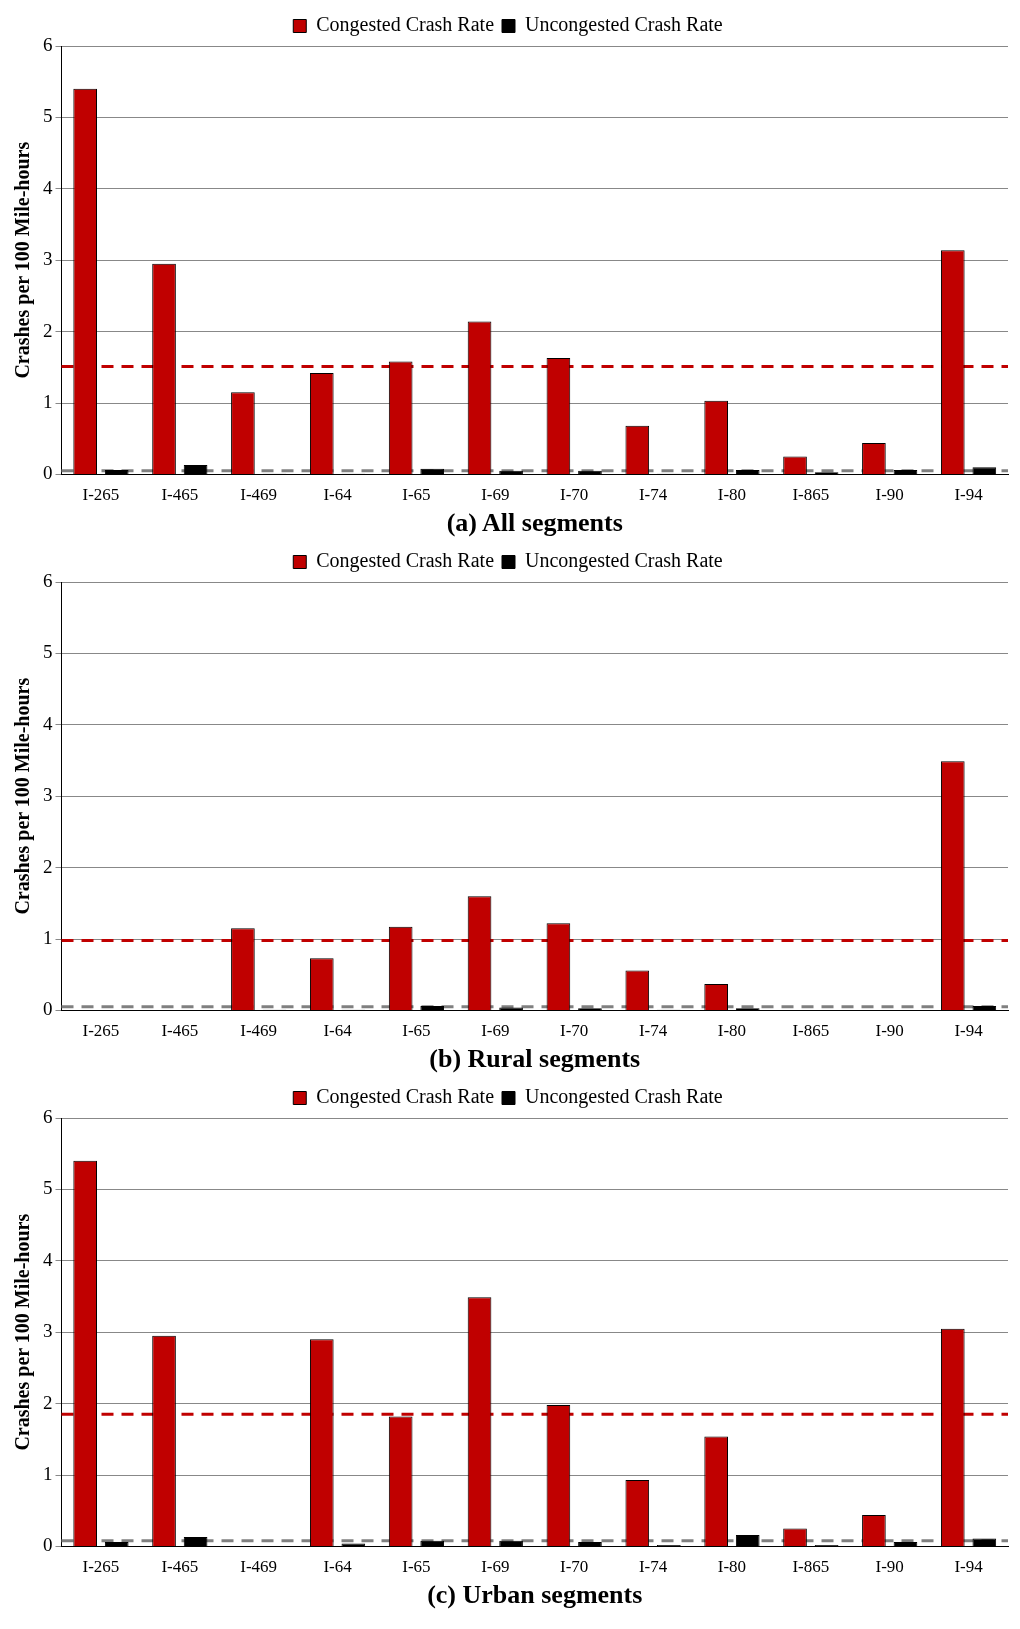  I want to click on x-axis-title: (b) Rural segments, so click(535, 1059).